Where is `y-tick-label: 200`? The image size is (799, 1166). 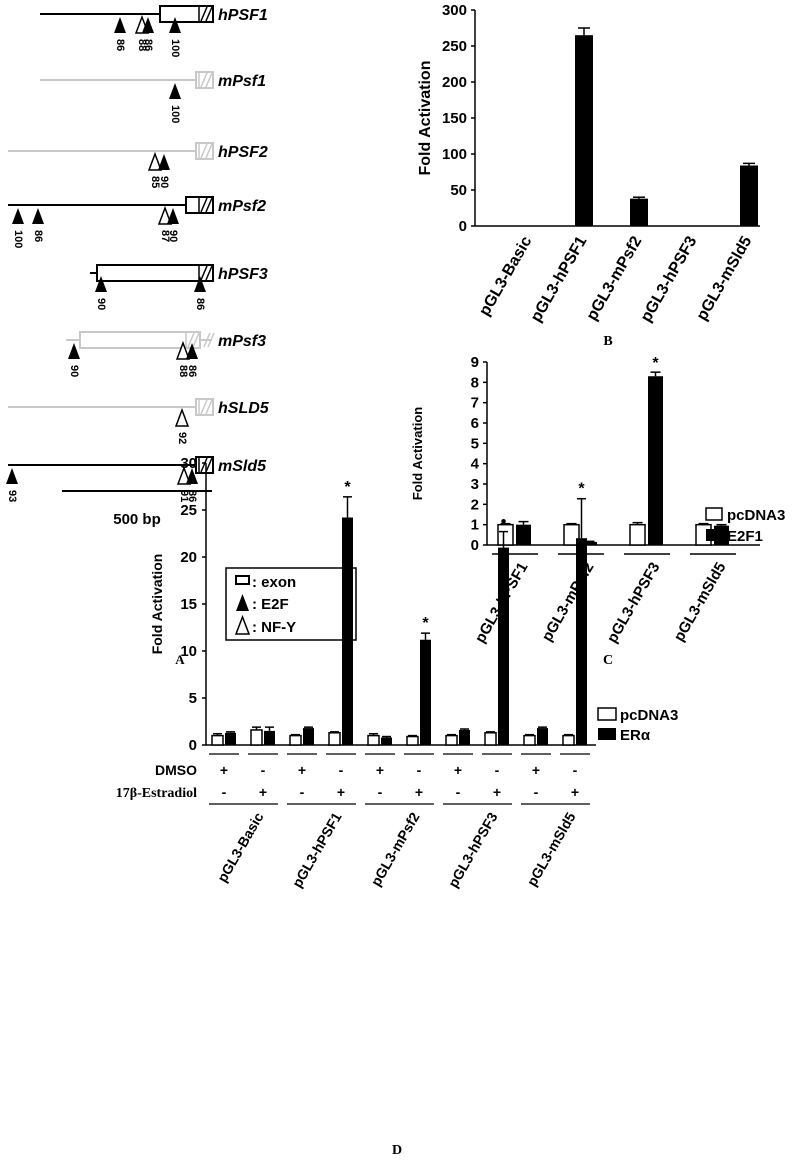
y-tick-label: 200 is located at coordinates (454, 82).